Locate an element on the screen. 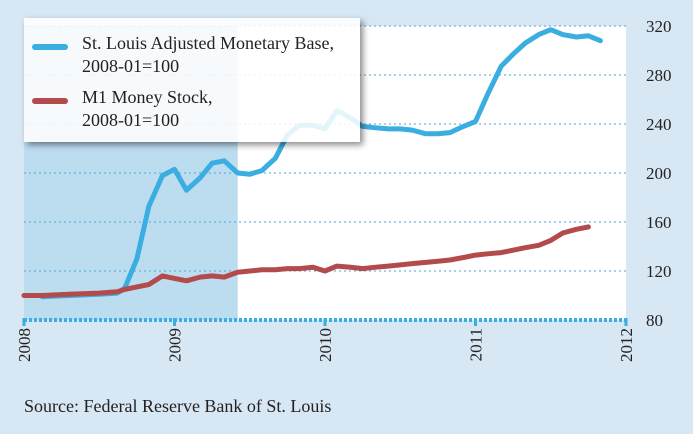 The image size is (693, 434). legend-label-monetary-base: St. Louis Adjusted Monetary Base, is located at coordinates (208, 43).